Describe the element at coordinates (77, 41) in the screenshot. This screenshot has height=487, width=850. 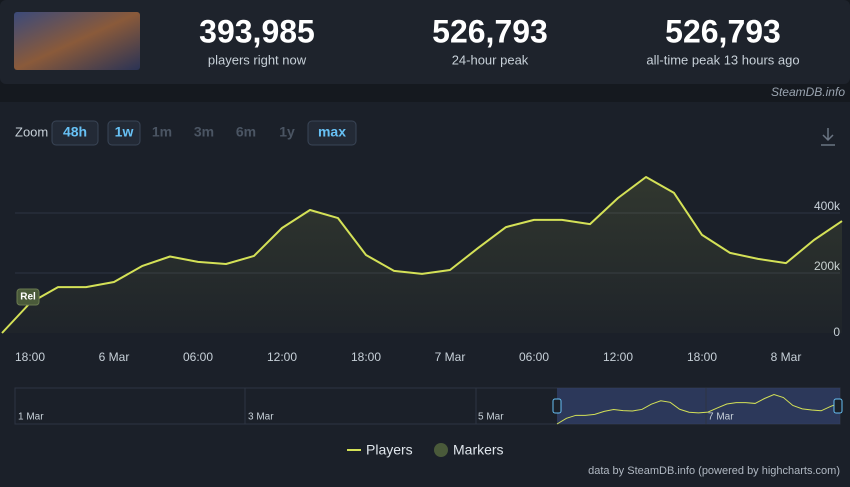
I see `game-image` at that location.